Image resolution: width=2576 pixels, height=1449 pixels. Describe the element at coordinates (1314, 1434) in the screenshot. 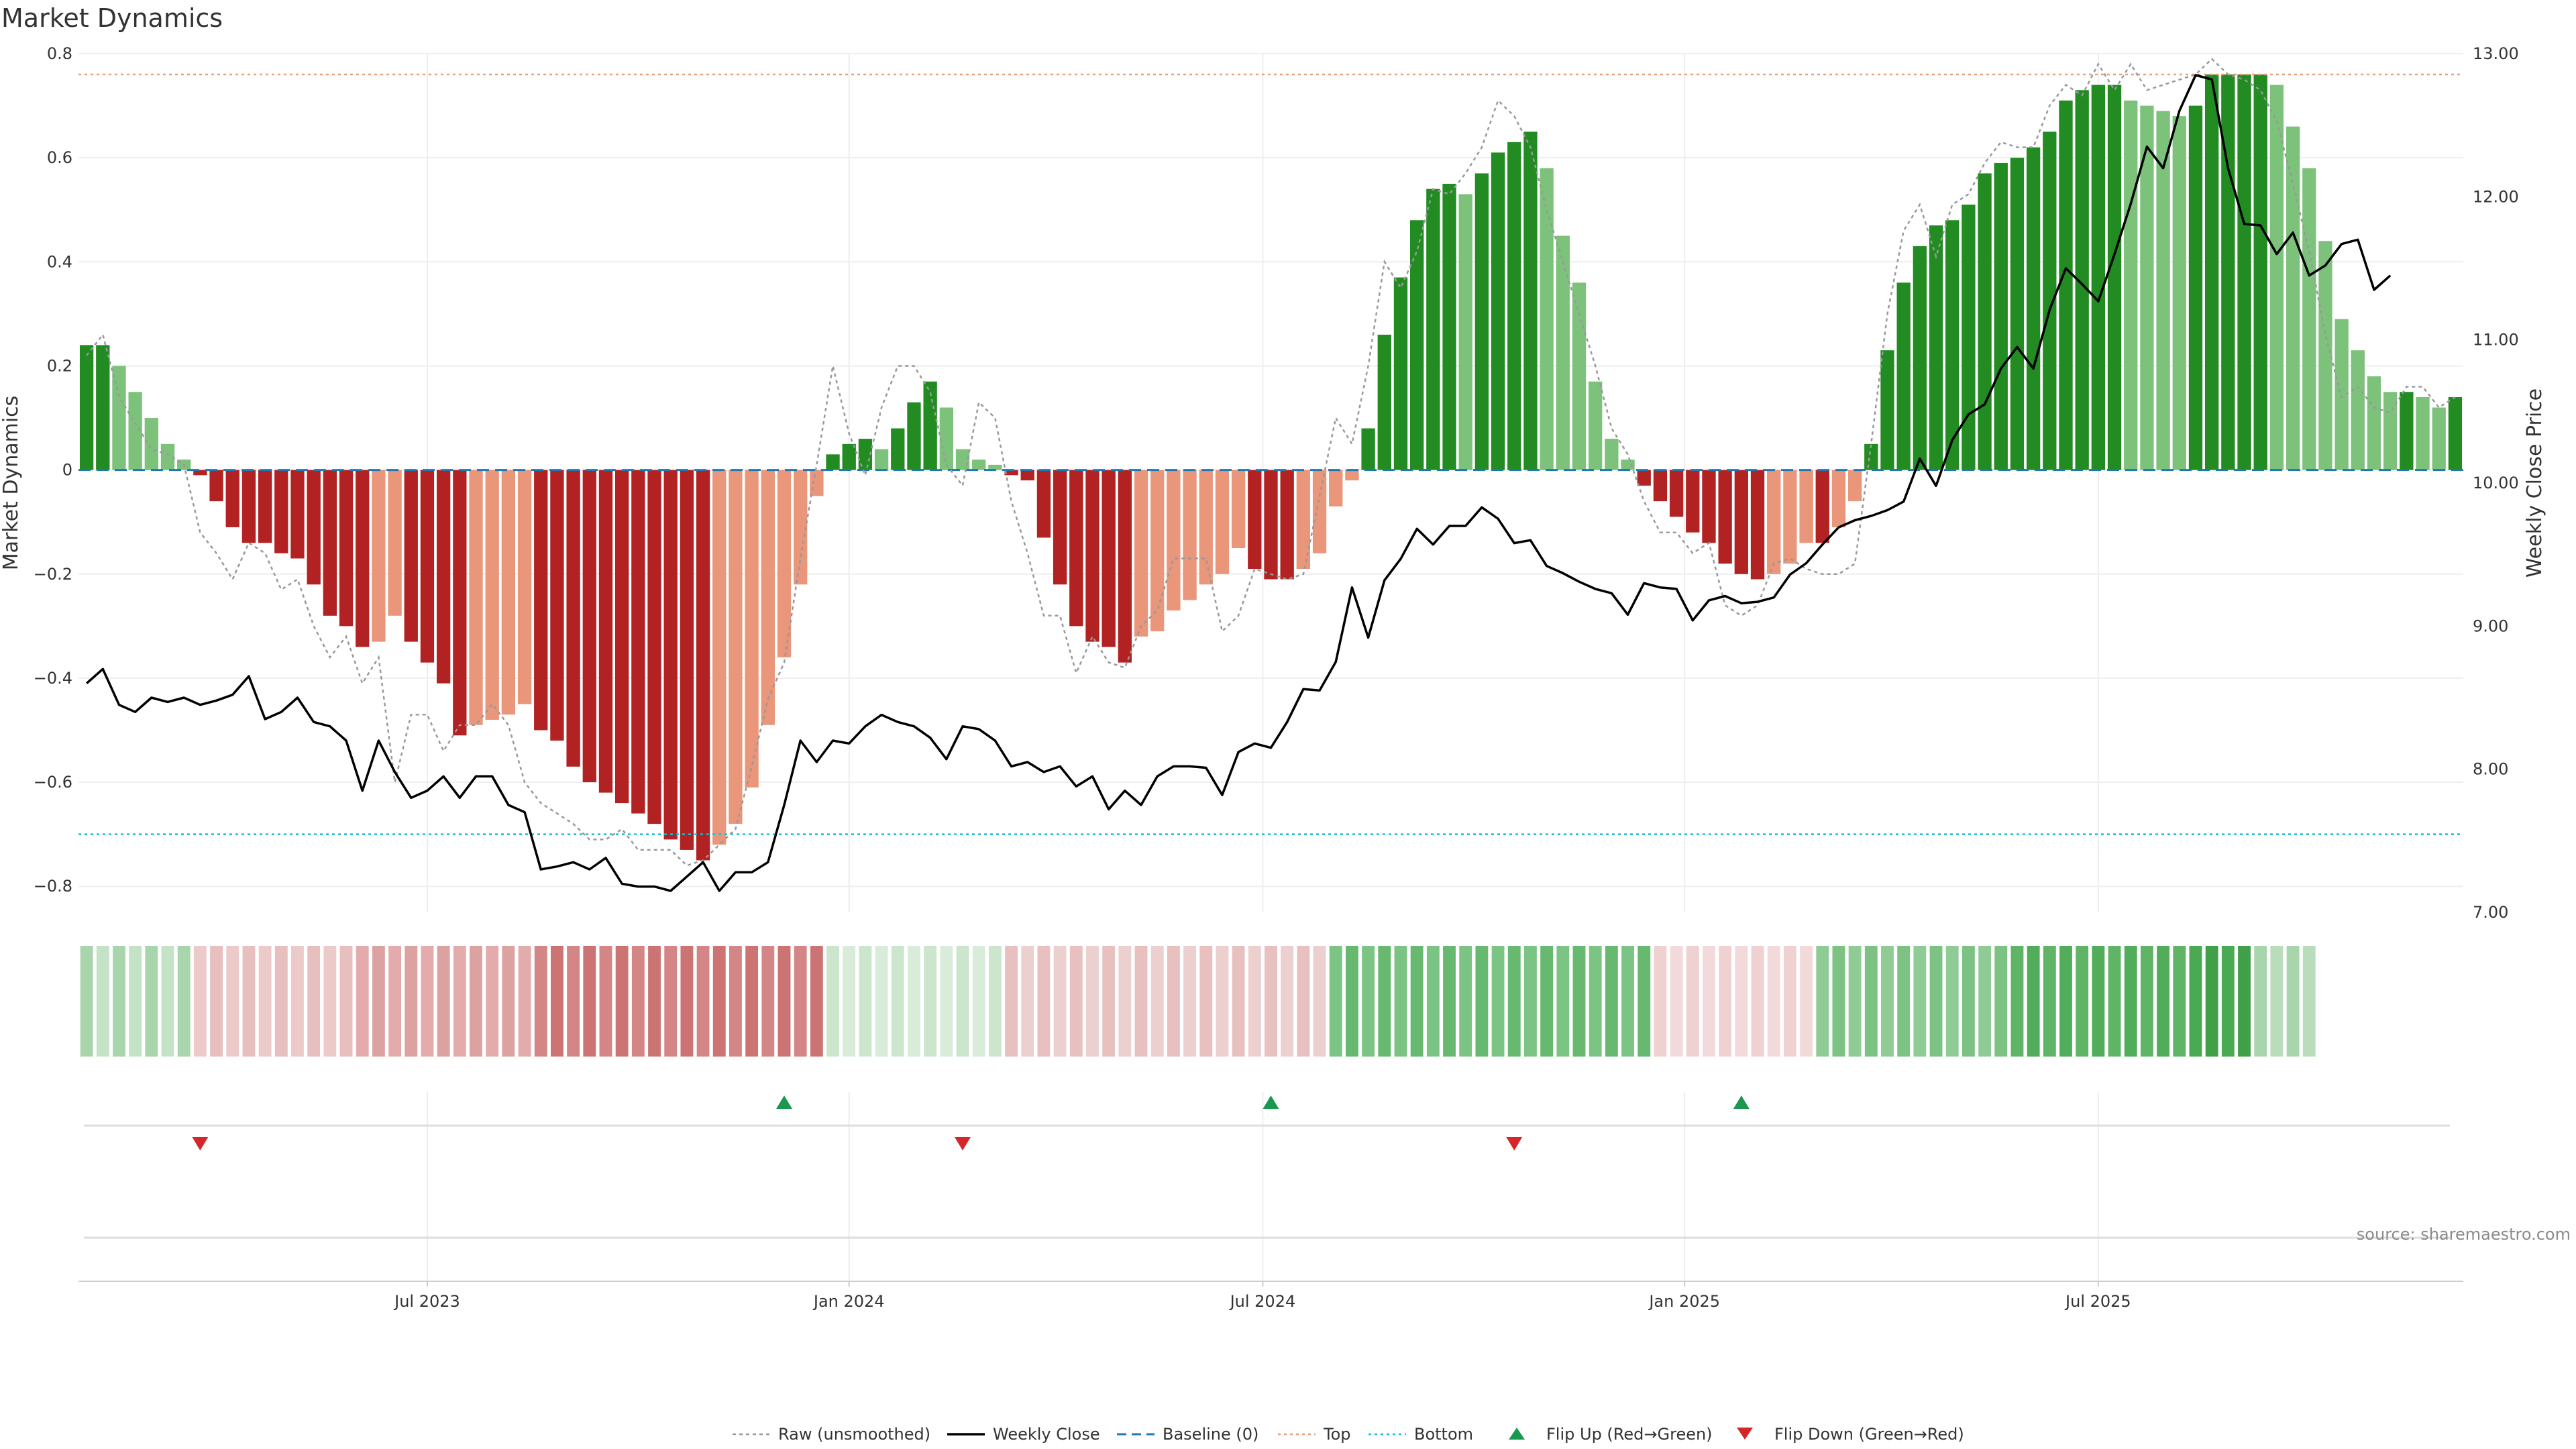

I see `legend-item: Top` at that location.